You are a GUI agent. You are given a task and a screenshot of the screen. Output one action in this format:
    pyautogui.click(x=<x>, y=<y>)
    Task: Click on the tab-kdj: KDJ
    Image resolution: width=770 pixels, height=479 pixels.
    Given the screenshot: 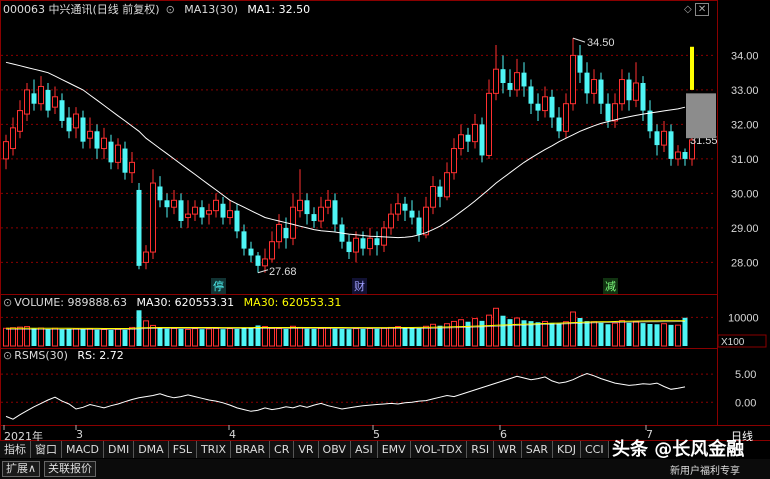 What is the action you would take?
    pyautogui.click(x=567, y=449)
    